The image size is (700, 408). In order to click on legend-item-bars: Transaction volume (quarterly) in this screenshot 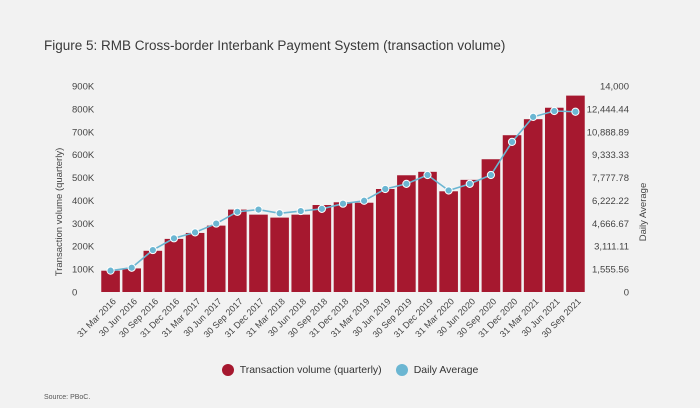, I will do `click(301, 370)`.